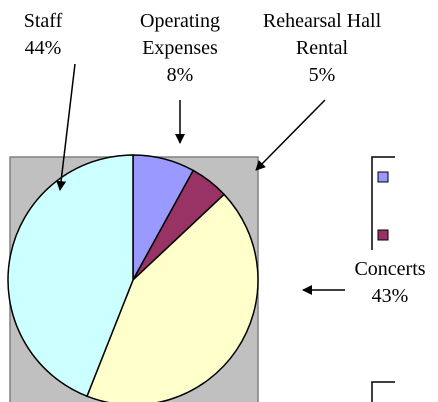 The width and height of the screenshot is (438, 402). I want to click on category-label: Rehearsal Hall Rental, so click(322, 34).